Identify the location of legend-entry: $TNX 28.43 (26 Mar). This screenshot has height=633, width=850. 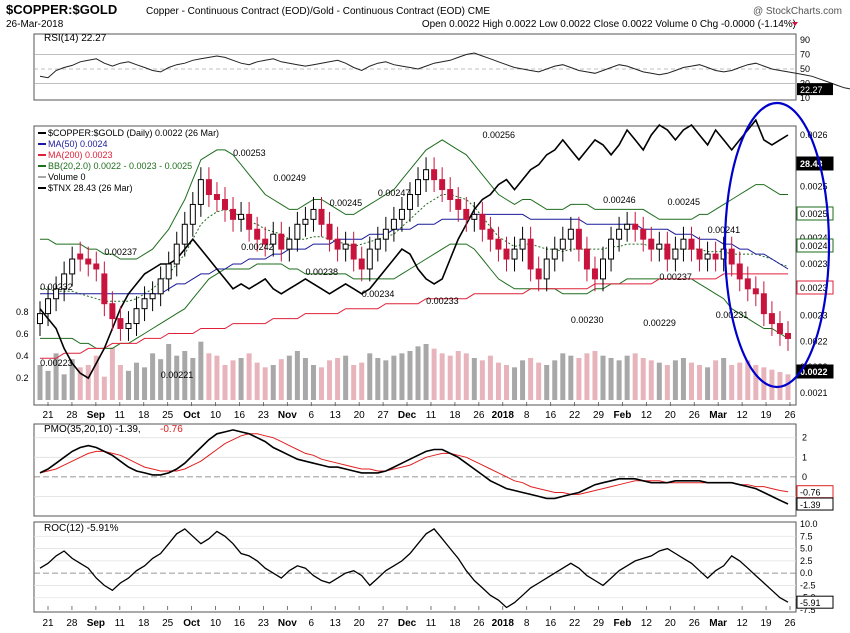
(90, 188).